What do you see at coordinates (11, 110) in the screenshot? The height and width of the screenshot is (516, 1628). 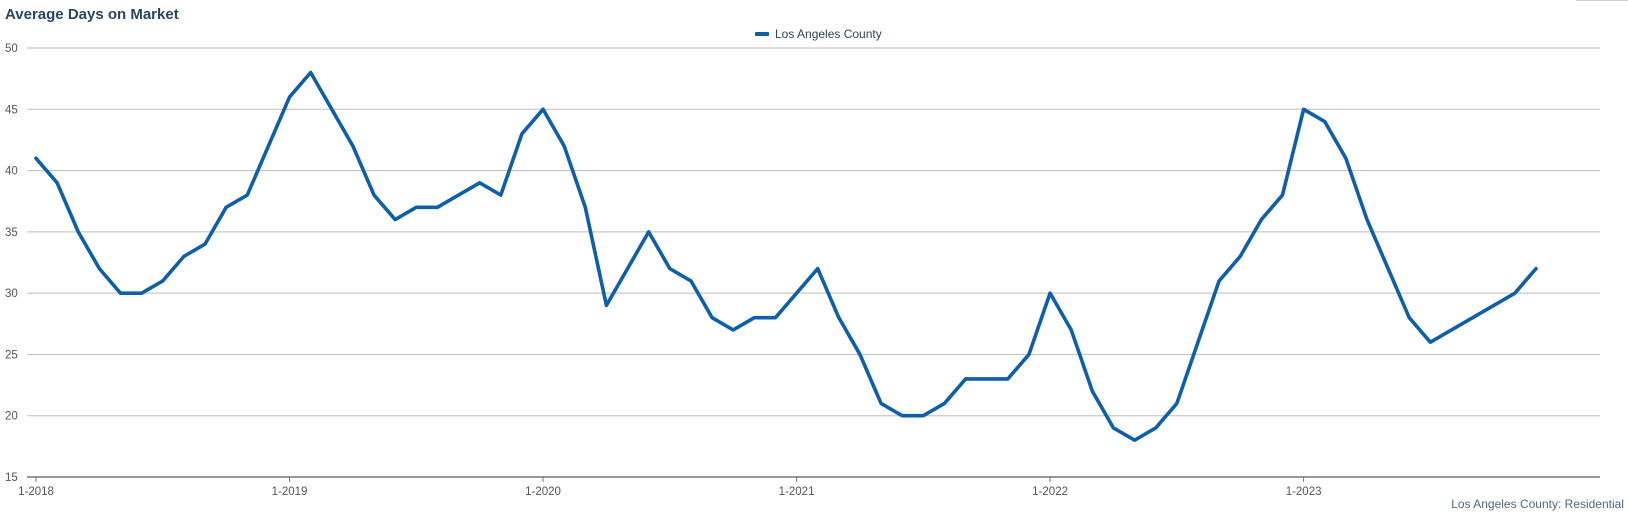 I see `y-tick-label: 45` at bounding box center [11, 110].